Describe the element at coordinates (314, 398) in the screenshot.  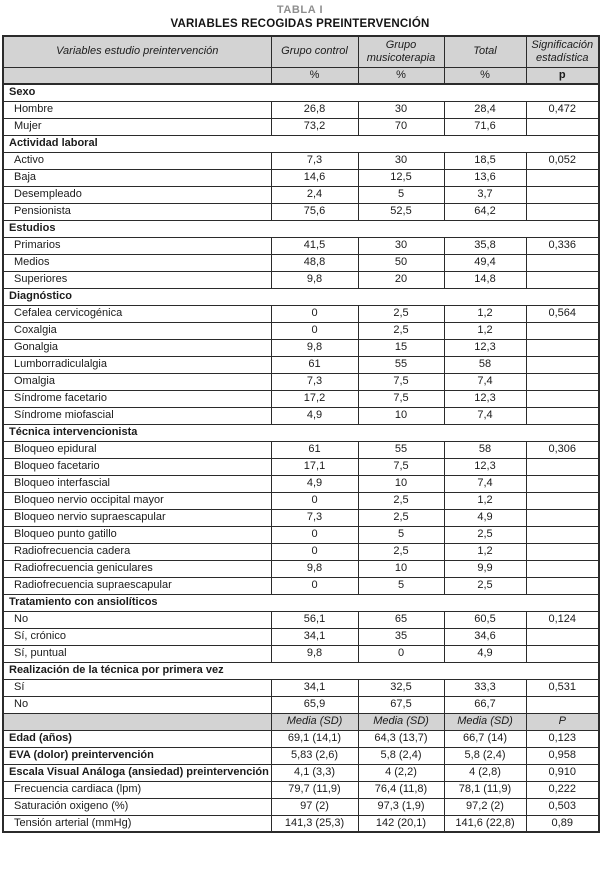
I see `value-grupo-control: 17,2` at that location.